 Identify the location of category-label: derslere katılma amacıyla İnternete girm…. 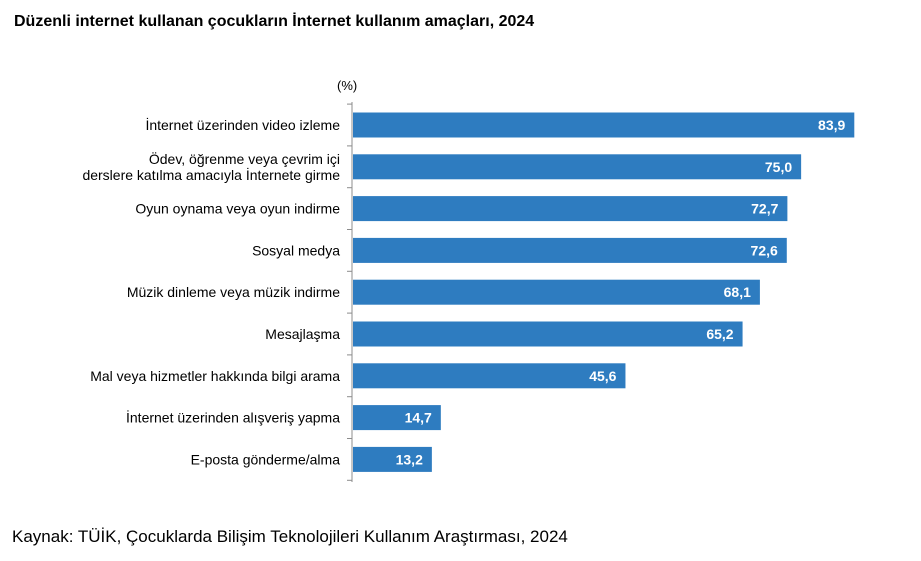
(211, 174).